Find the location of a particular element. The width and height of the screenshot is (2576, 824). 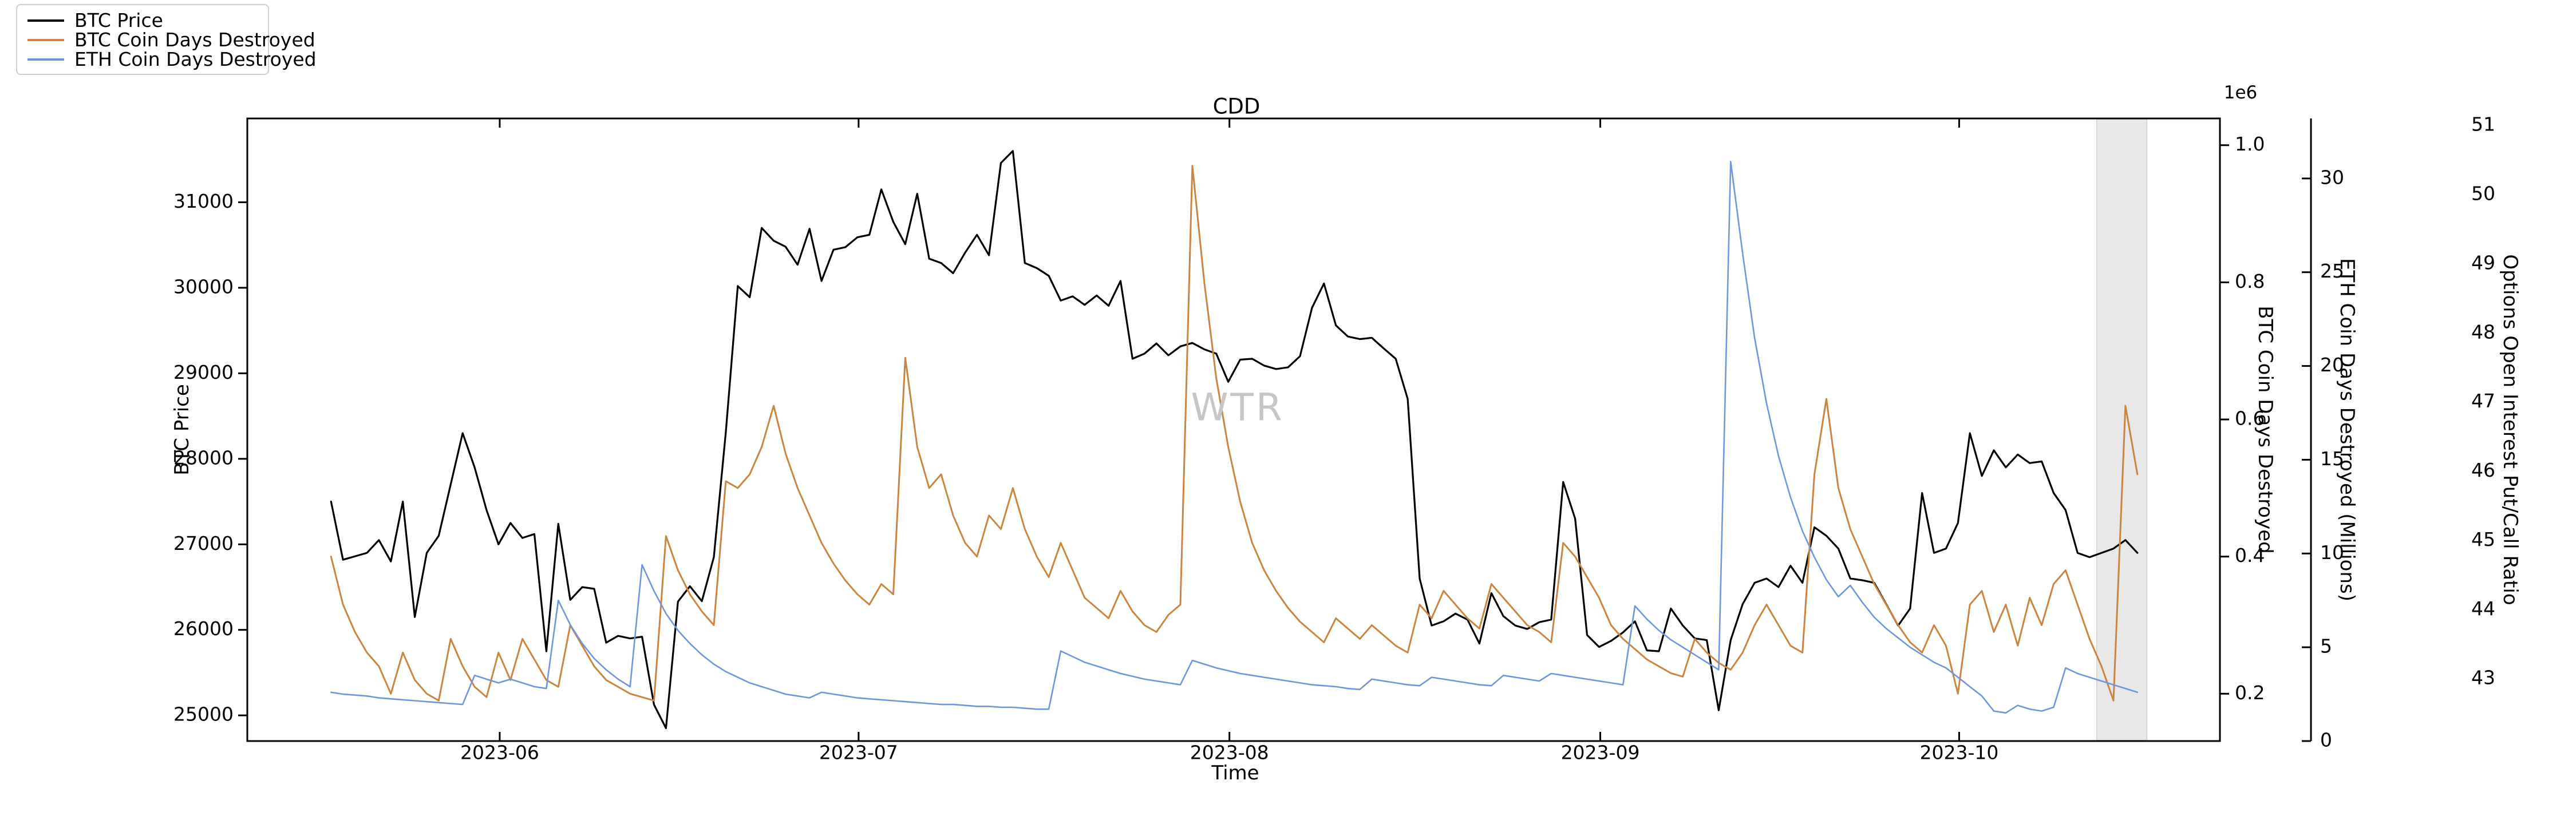

x-tick-label: 2023-09 is located at coordinates (1600, 753).